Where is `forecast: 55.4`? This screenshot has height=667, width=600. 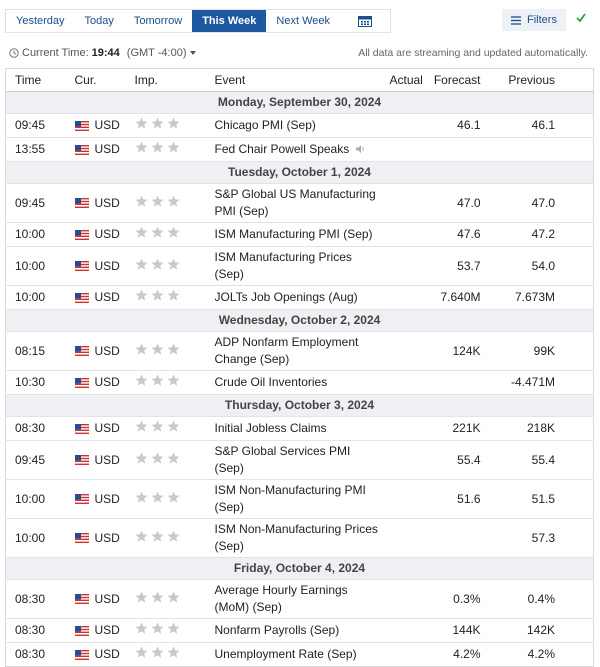 forecast: 55.4 is located at coordinates (459, 460).